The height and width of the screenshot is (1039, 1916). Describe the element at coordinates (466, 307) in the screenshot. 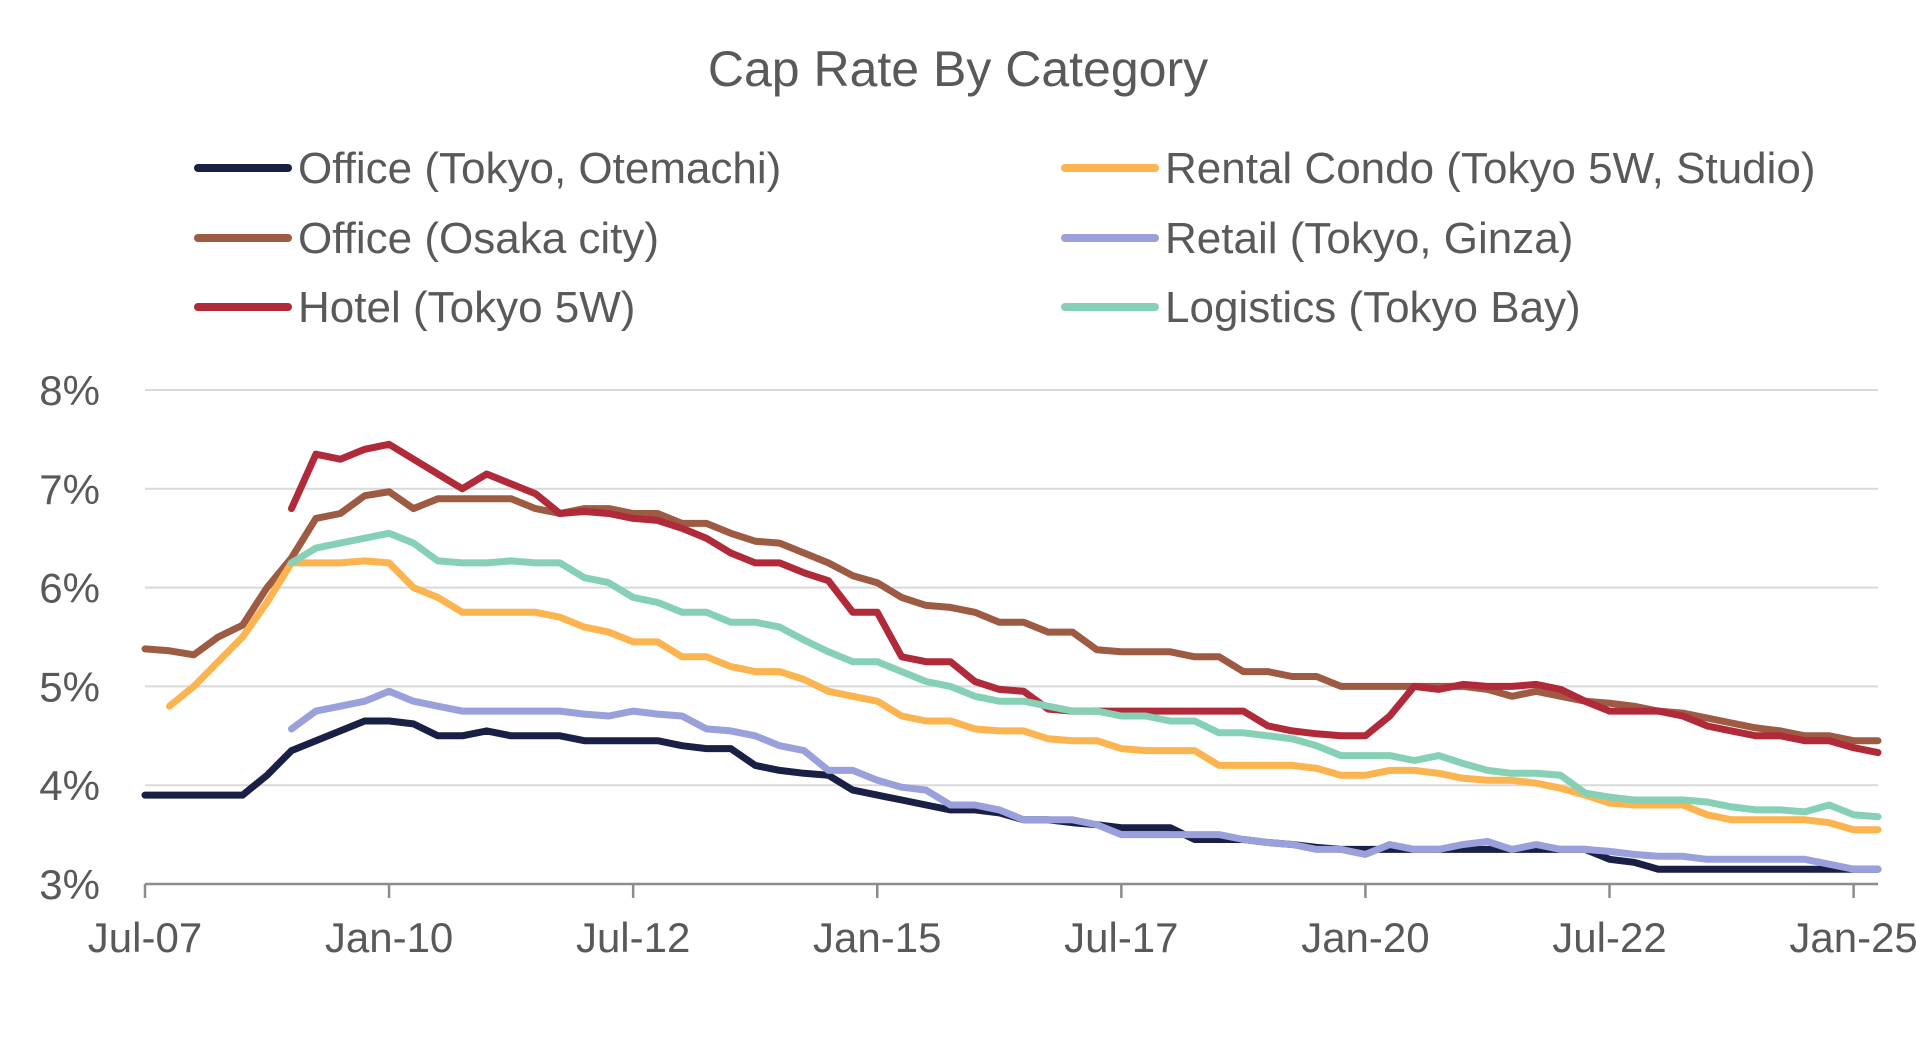

I see `legend-label: Hotel (Tokyo 5W)` at that location.